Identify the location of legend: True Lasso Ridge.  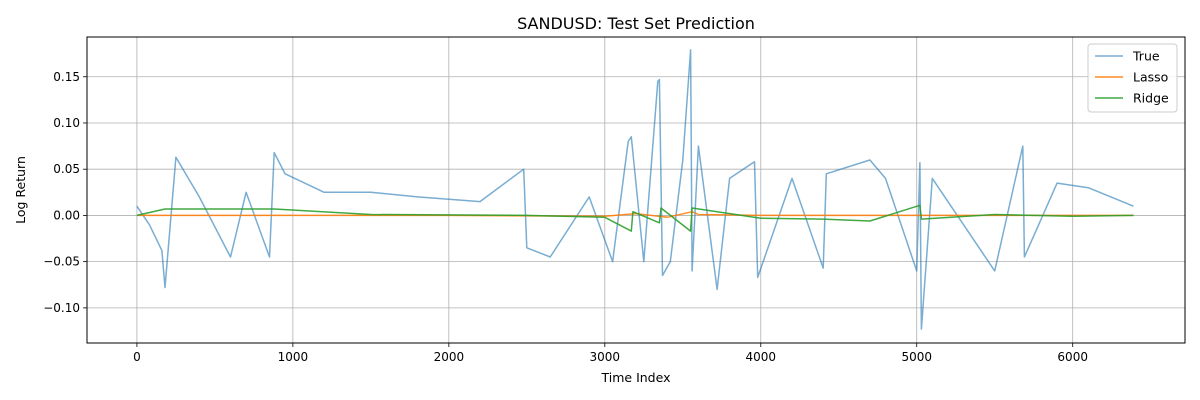
(1132, 78).